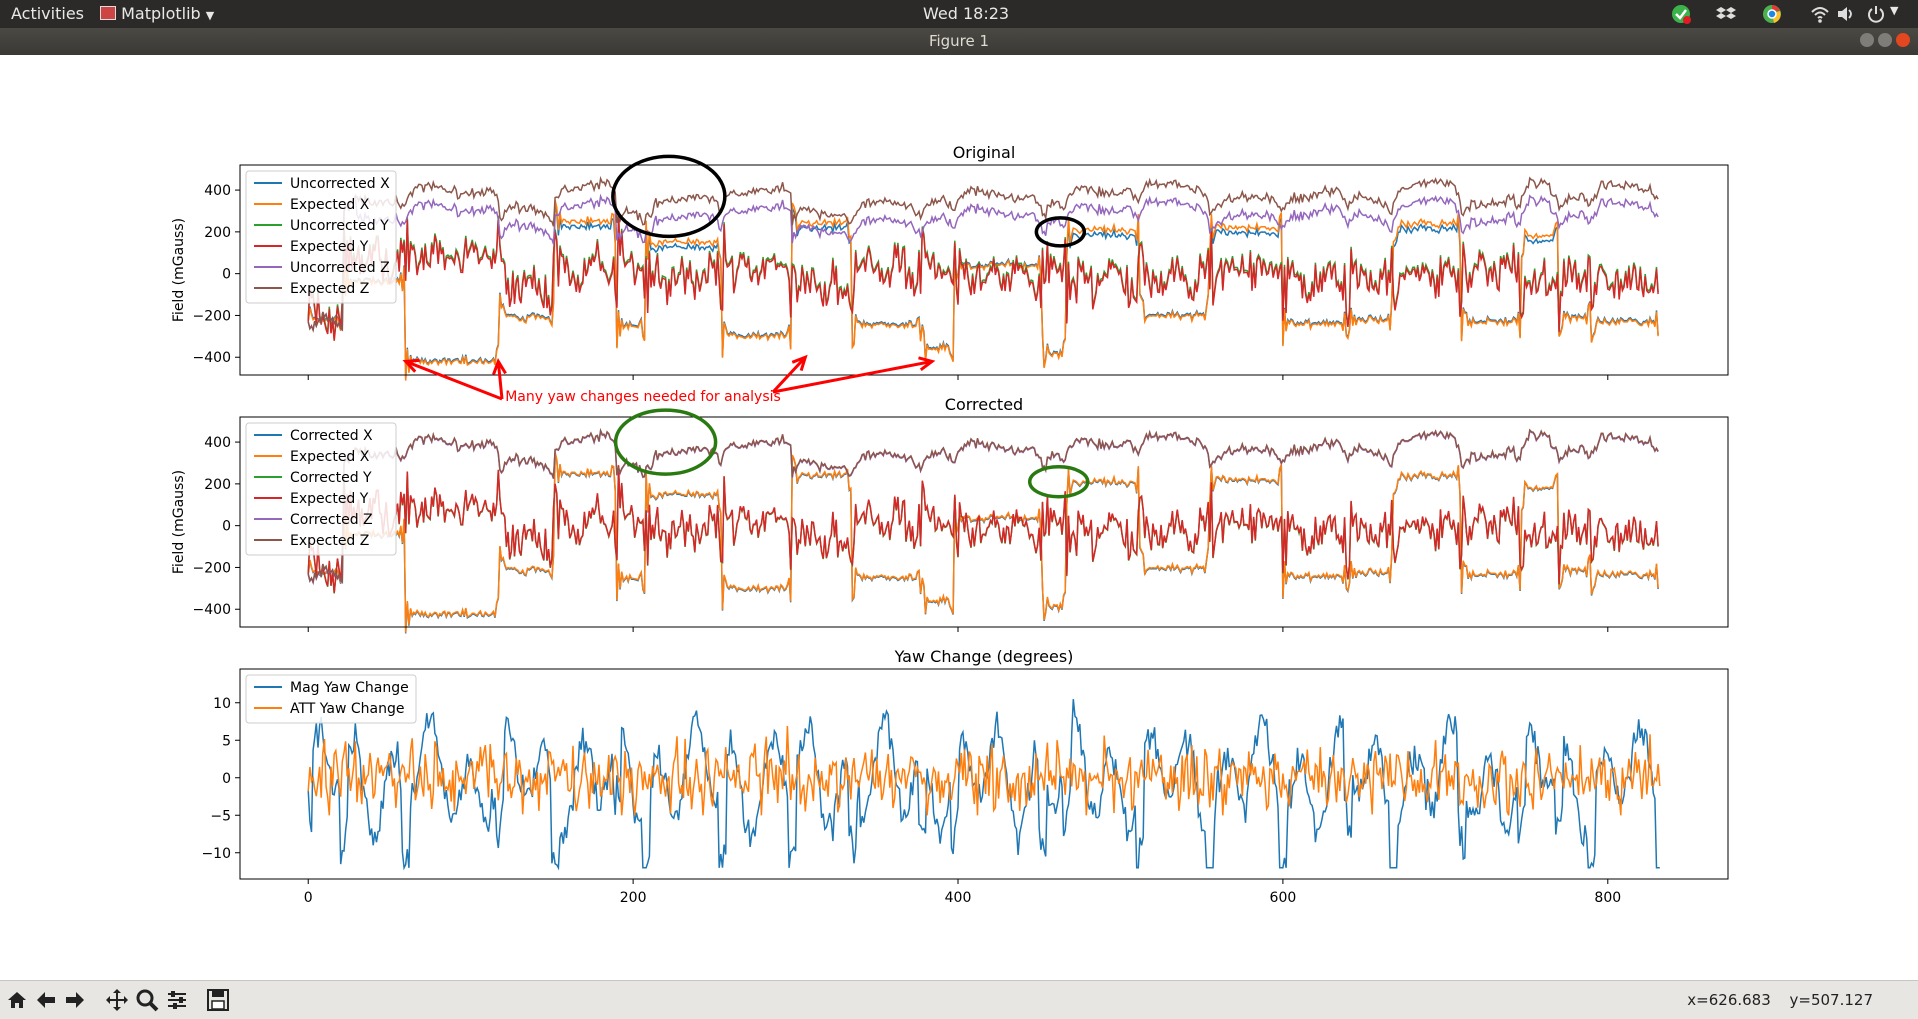 The image size is (1918, 1019). Describe the element at coordinates (226, 527) in the screenshot. I see `y-tick-label-2: 0` at that location.